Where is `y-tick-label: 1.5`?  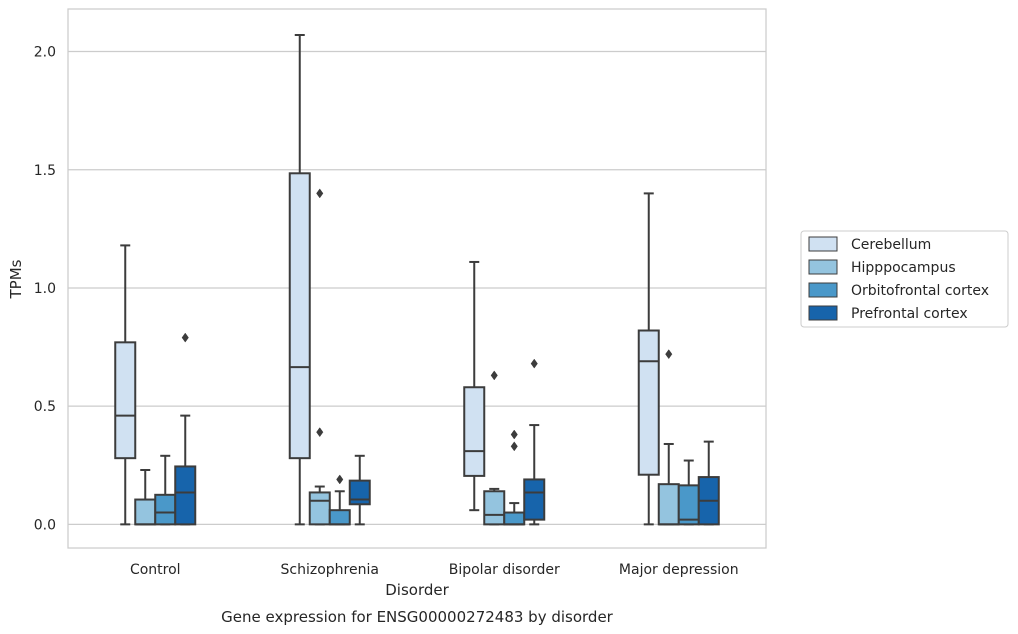
y-tick-label: 1.5 is located at coordinates (45, 171).